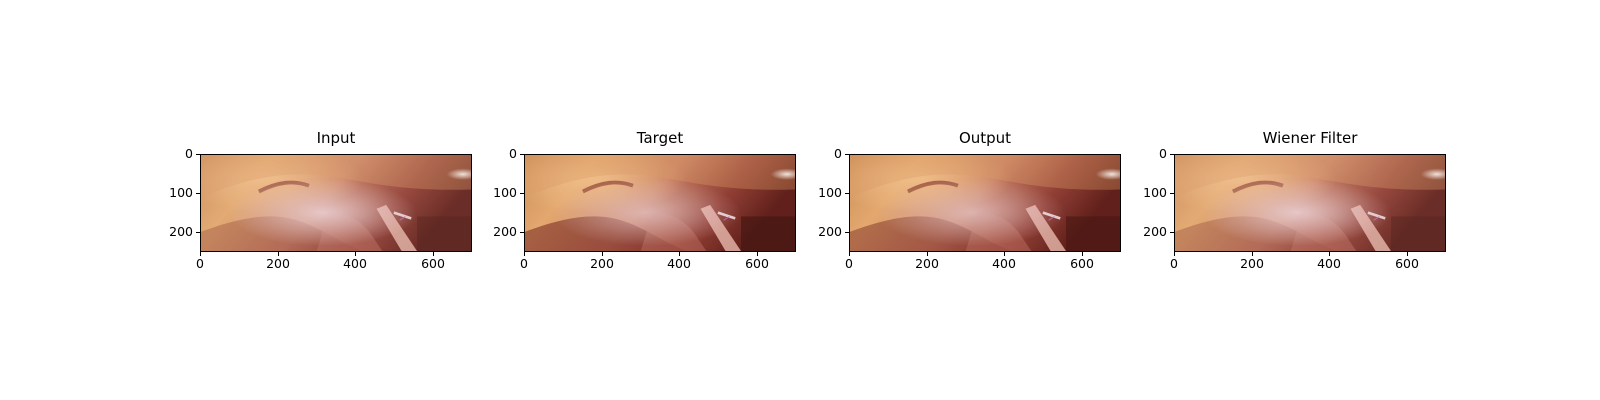  What do you see at coordinates (660, 138) in the screenshot?
I see `panel-title: Target` at bounding box center [660, 138].